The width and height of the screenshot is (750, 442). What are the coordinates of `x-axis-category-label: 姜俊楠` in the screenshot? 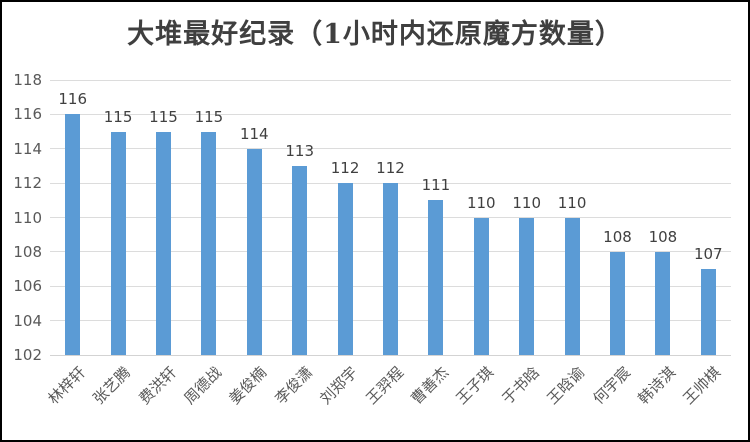 It's located at (248, 385).